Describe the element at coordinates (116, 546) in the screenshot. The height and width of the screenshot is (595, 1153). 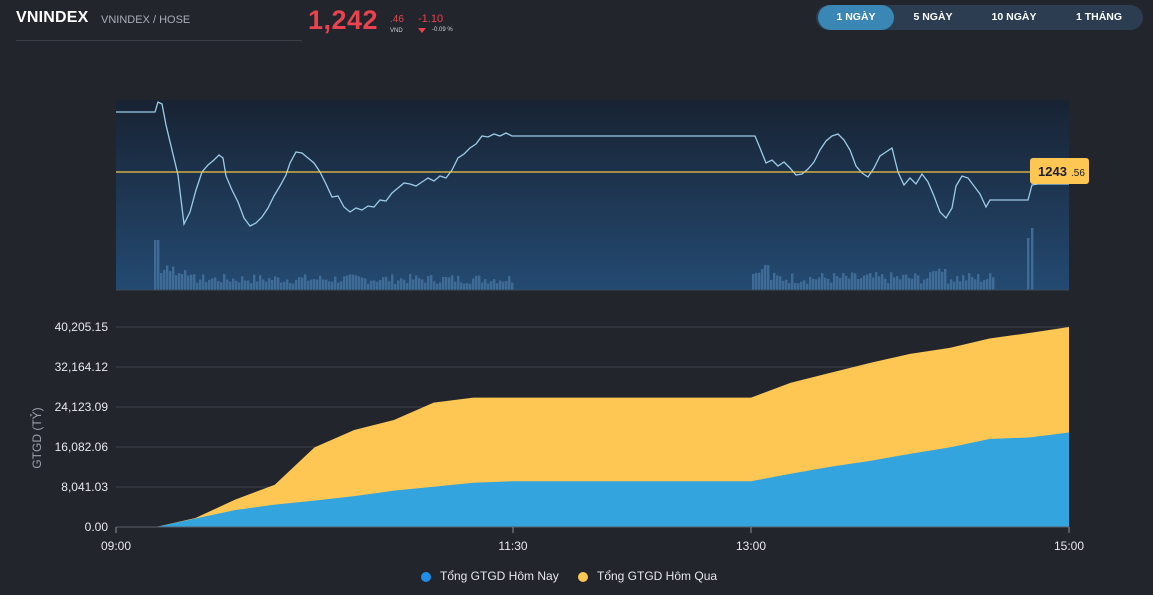
I see `x-tick-label: 09:00` at that location.